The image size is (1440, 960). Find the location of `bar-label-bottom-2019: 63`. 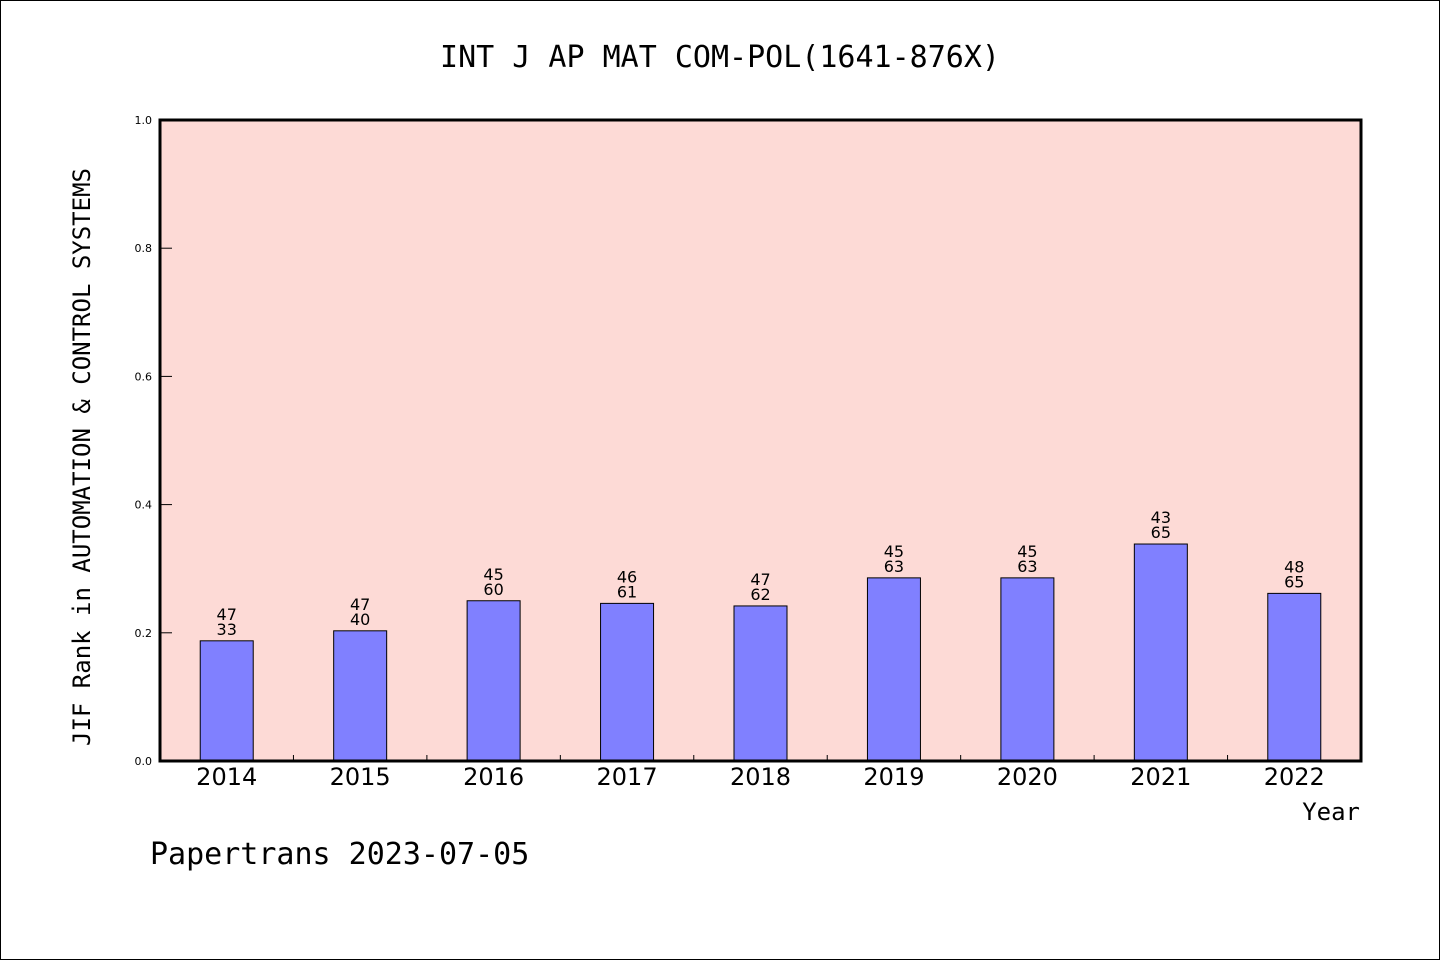

bar-label-bottom-2019: 63 is located at coordinates (894, 566).